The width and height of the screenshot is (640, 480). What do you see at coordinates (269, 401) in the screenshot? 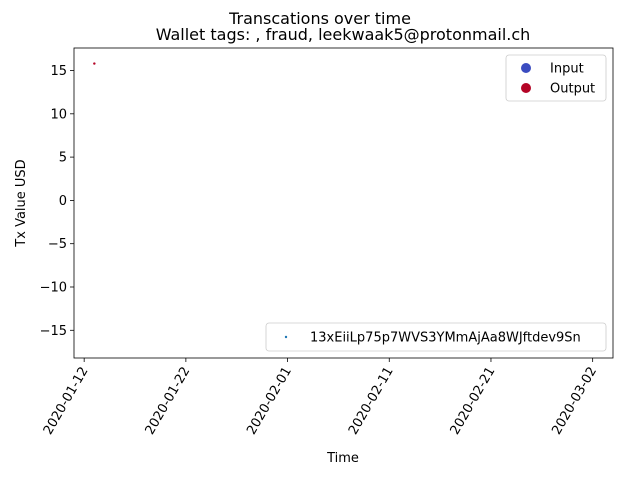
I see `x-tick-label: 2020-02-01` at bounding box center [269, 401].